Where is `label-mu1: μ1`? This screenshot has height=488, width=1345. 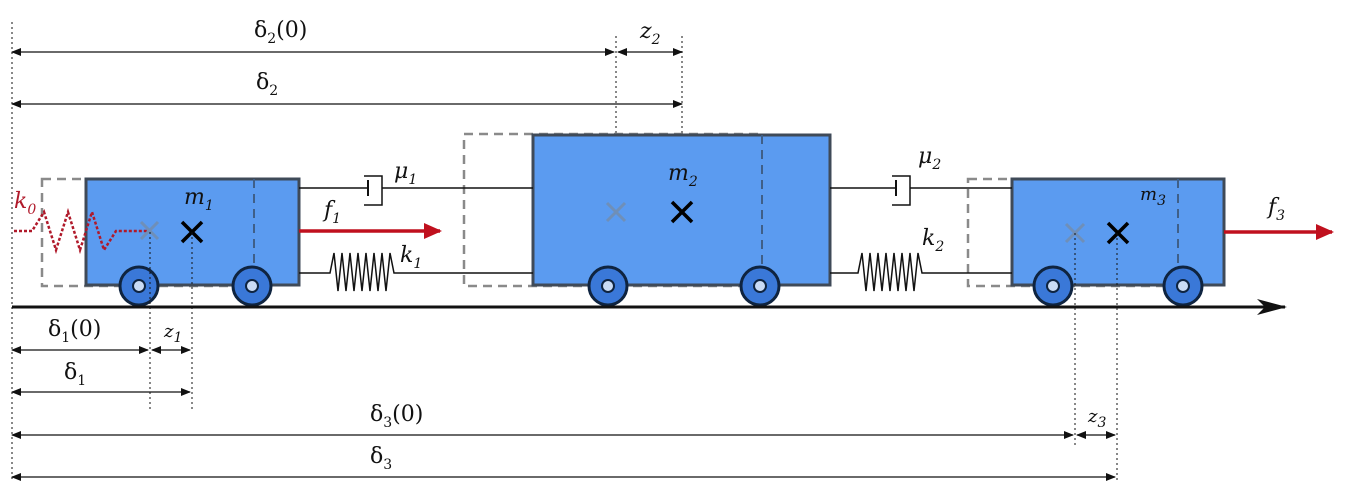 label-mu1: μ1 is located at coordinates (405, 173).